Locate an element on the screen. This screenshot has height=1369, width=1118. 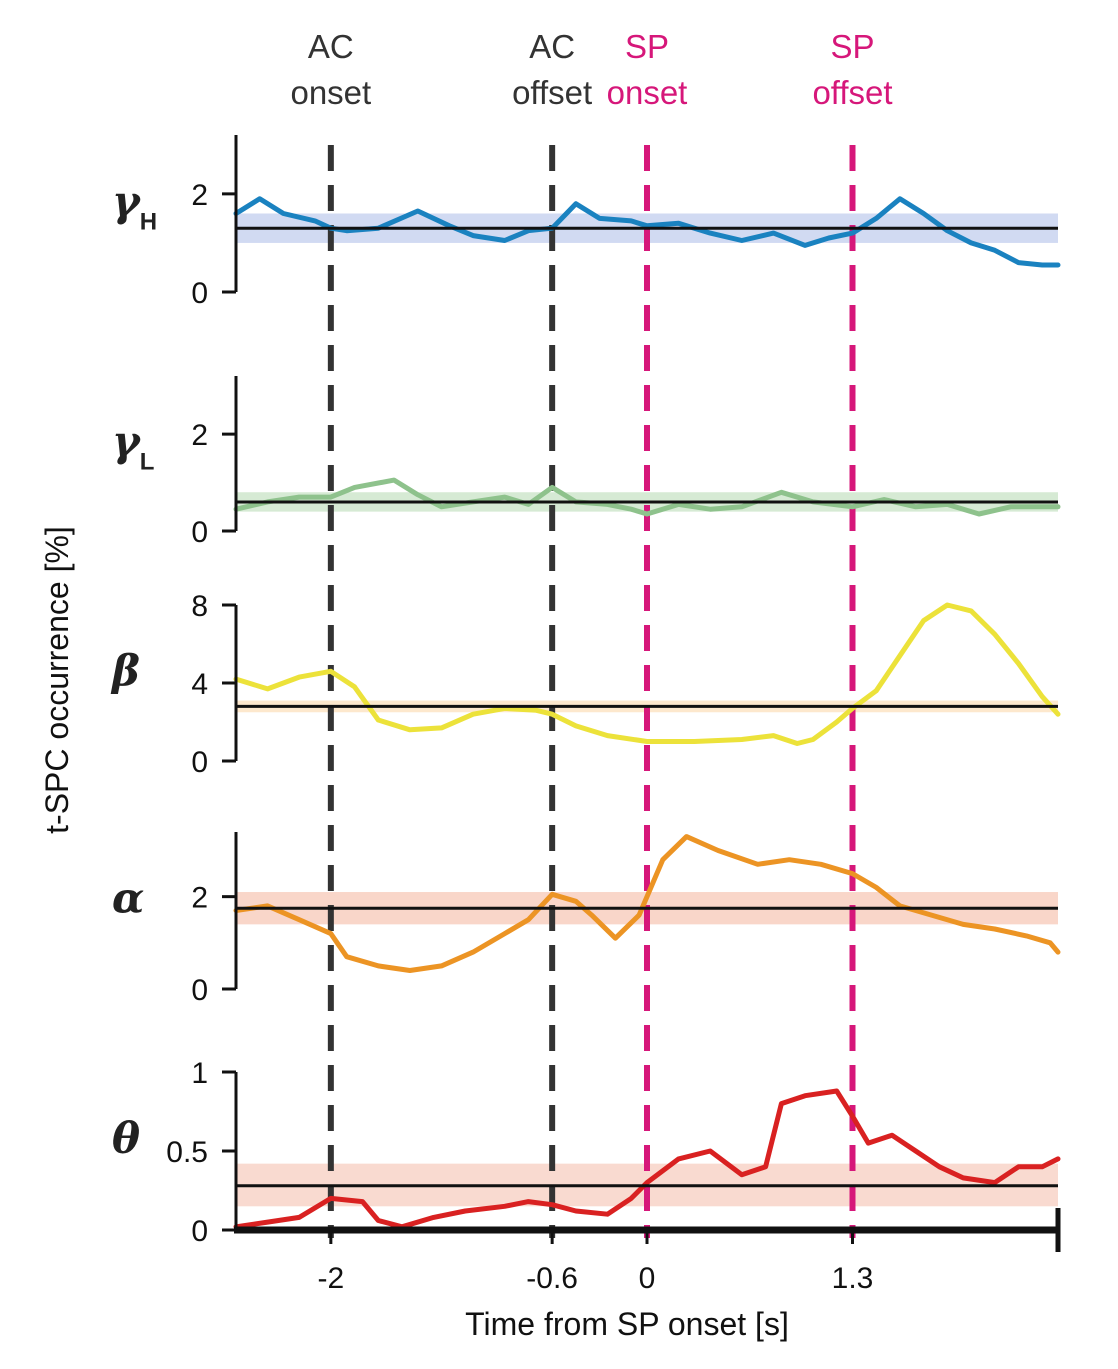
y-tick-label-3-1: 4 is located at coordinates (199, 684).